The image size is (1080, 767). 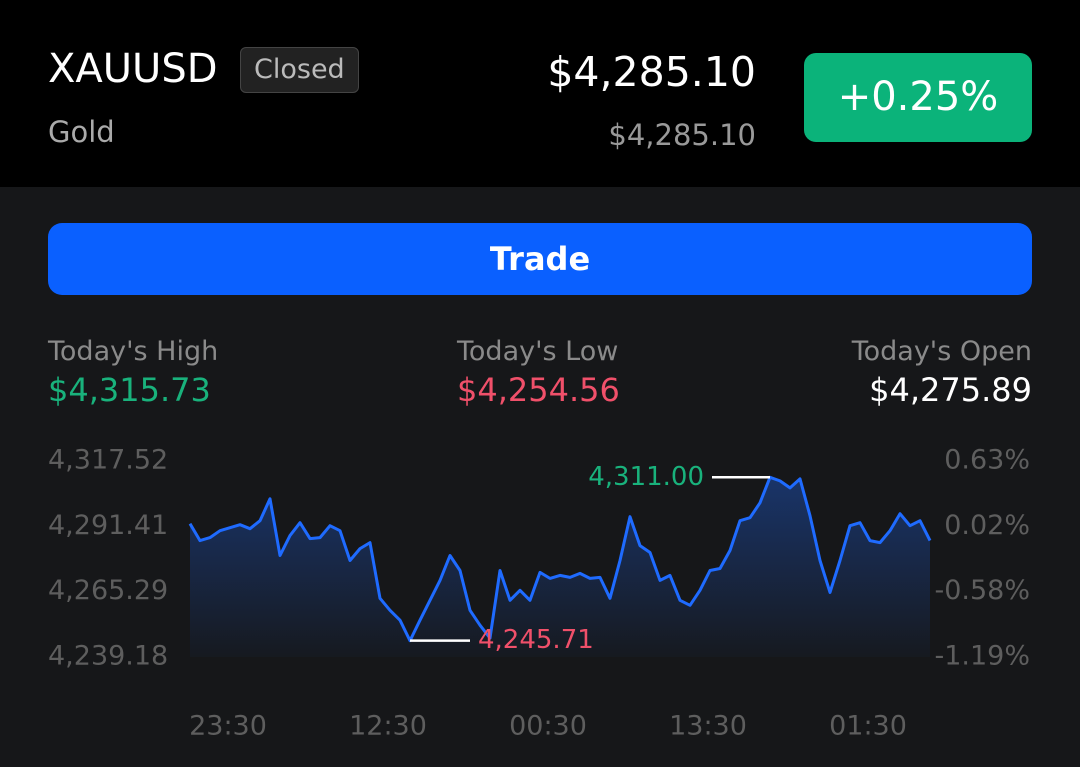 I want to click on instrument-name: Gold, so click(x=81, y=132).